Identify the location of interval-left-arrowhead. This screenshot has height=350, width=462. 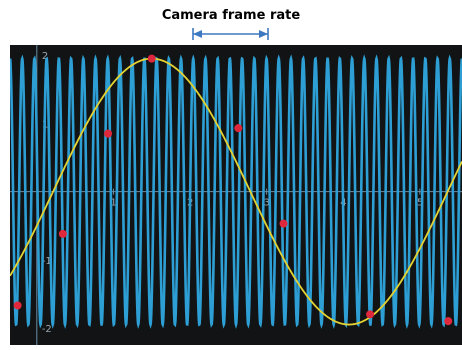
(197, 34).